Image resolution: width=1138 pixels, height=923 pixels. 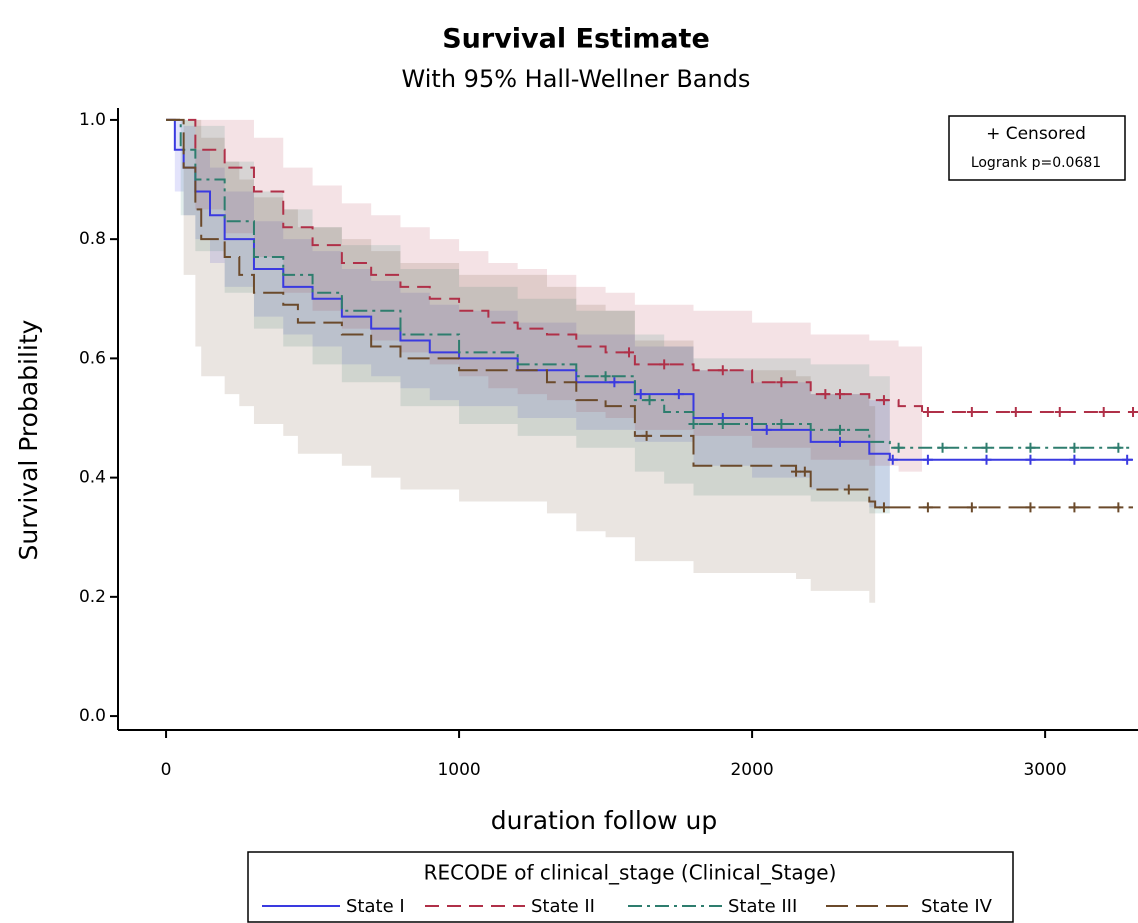 I want to click on legend-box, so click(x=630, y=887).